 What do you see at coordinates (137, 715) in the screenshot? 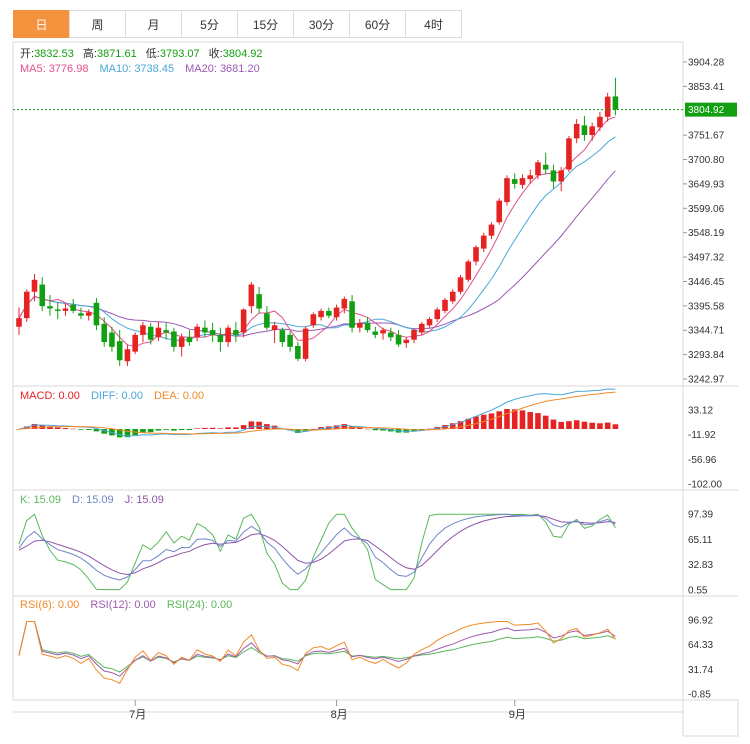
I see `x-tick-label: 7月` at bounding box center [137, 715].